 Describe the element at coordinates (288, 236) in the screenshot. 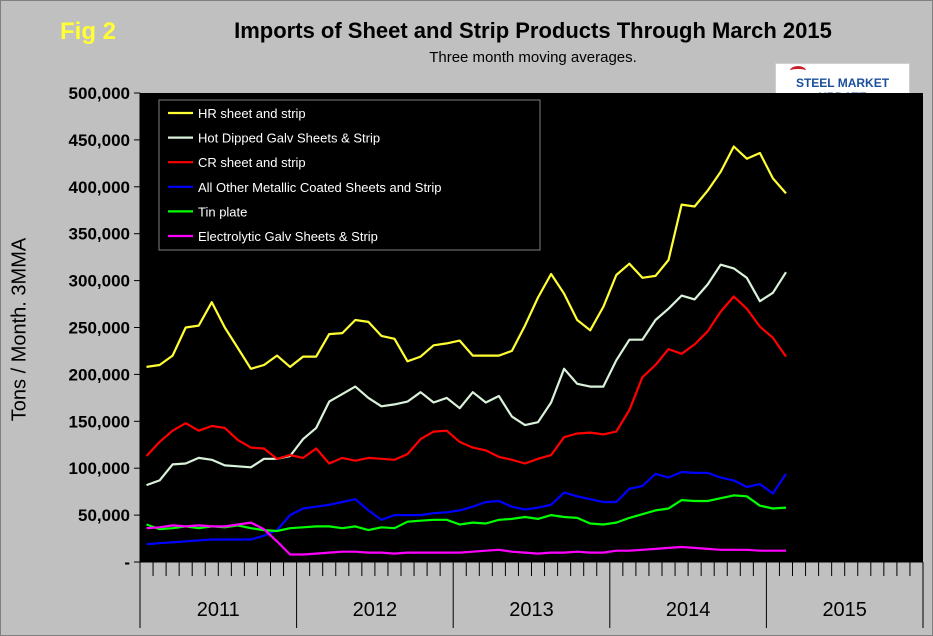

I see `legend-label: Electrolytic Galv Sheets & Strip` at that location.